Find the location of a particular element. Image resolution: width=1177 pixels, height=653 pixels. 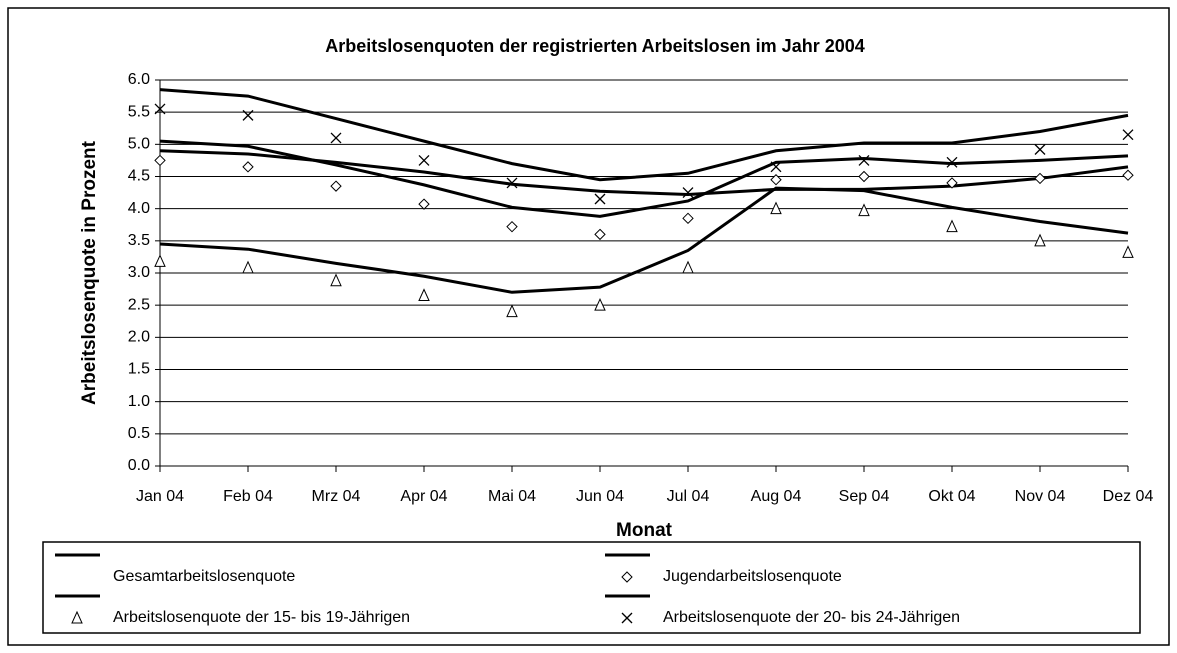

y-tick-label: 4.5 is located at coordinates (139, 176).